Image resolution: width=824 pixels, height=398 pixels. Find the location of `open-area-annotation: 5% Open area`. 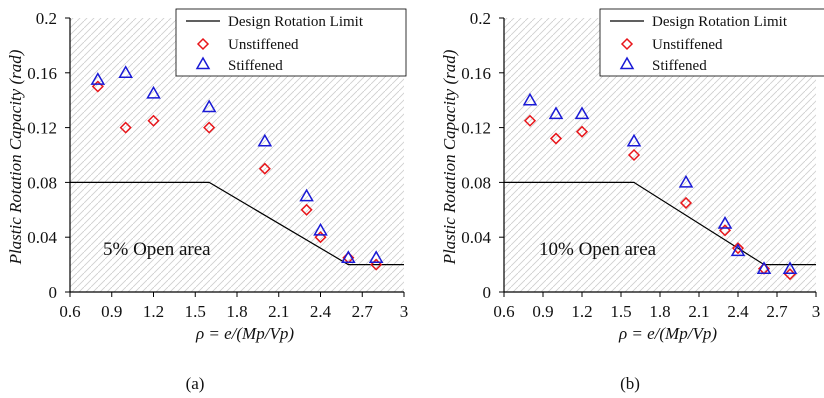

open-area-annotation: 5% Open area is located at coordinates (157, 249).